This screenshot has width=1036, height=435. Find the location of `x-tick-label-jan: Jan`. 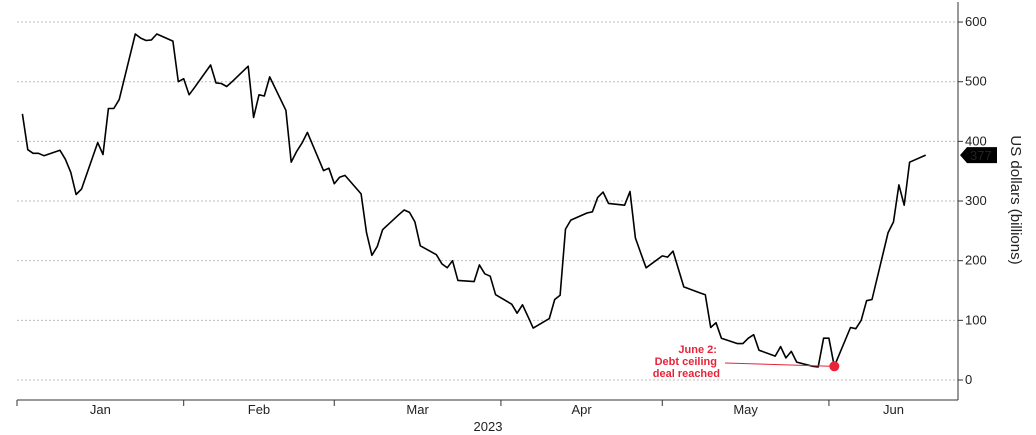

x-tick-label-jan: Jan is located at coordinates (100, 409).